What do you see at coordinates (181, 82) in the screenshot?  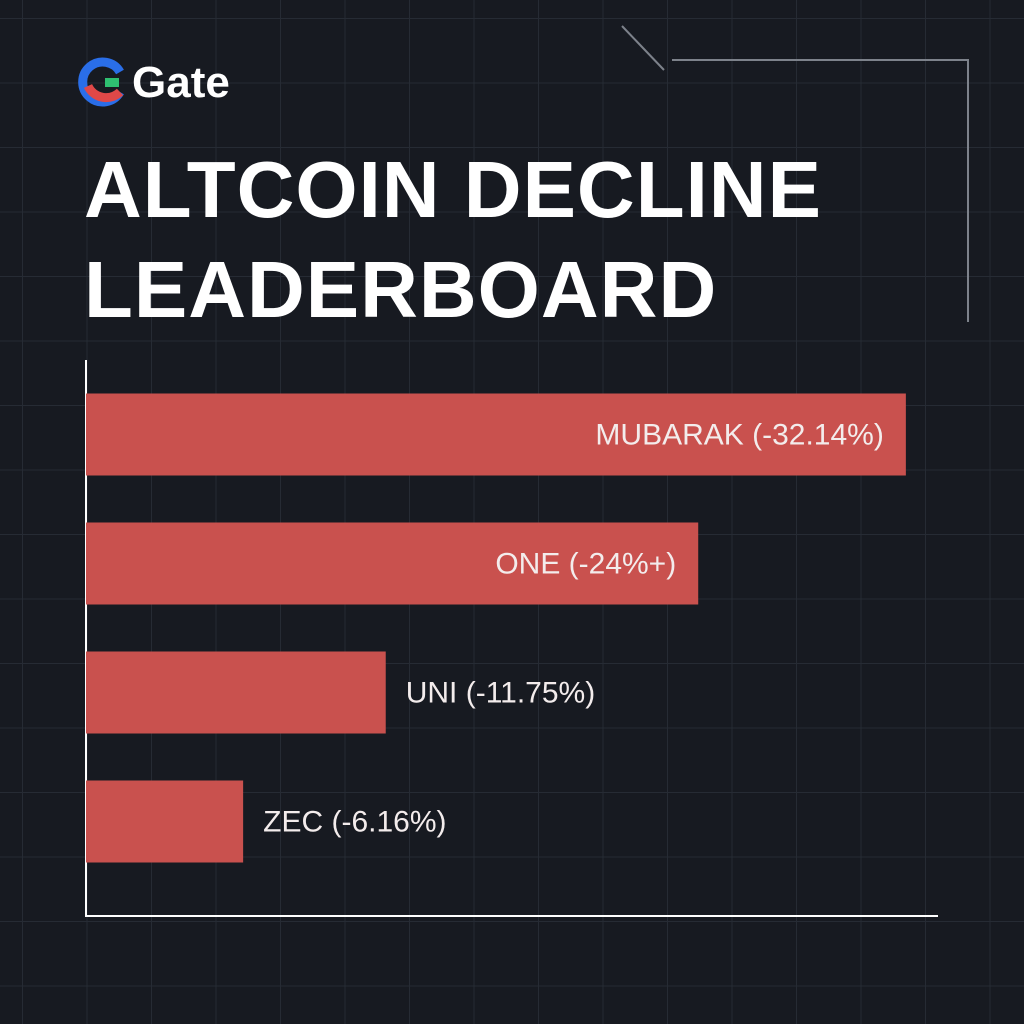 I see `brand: Gate` at bounding box center [181, 82].